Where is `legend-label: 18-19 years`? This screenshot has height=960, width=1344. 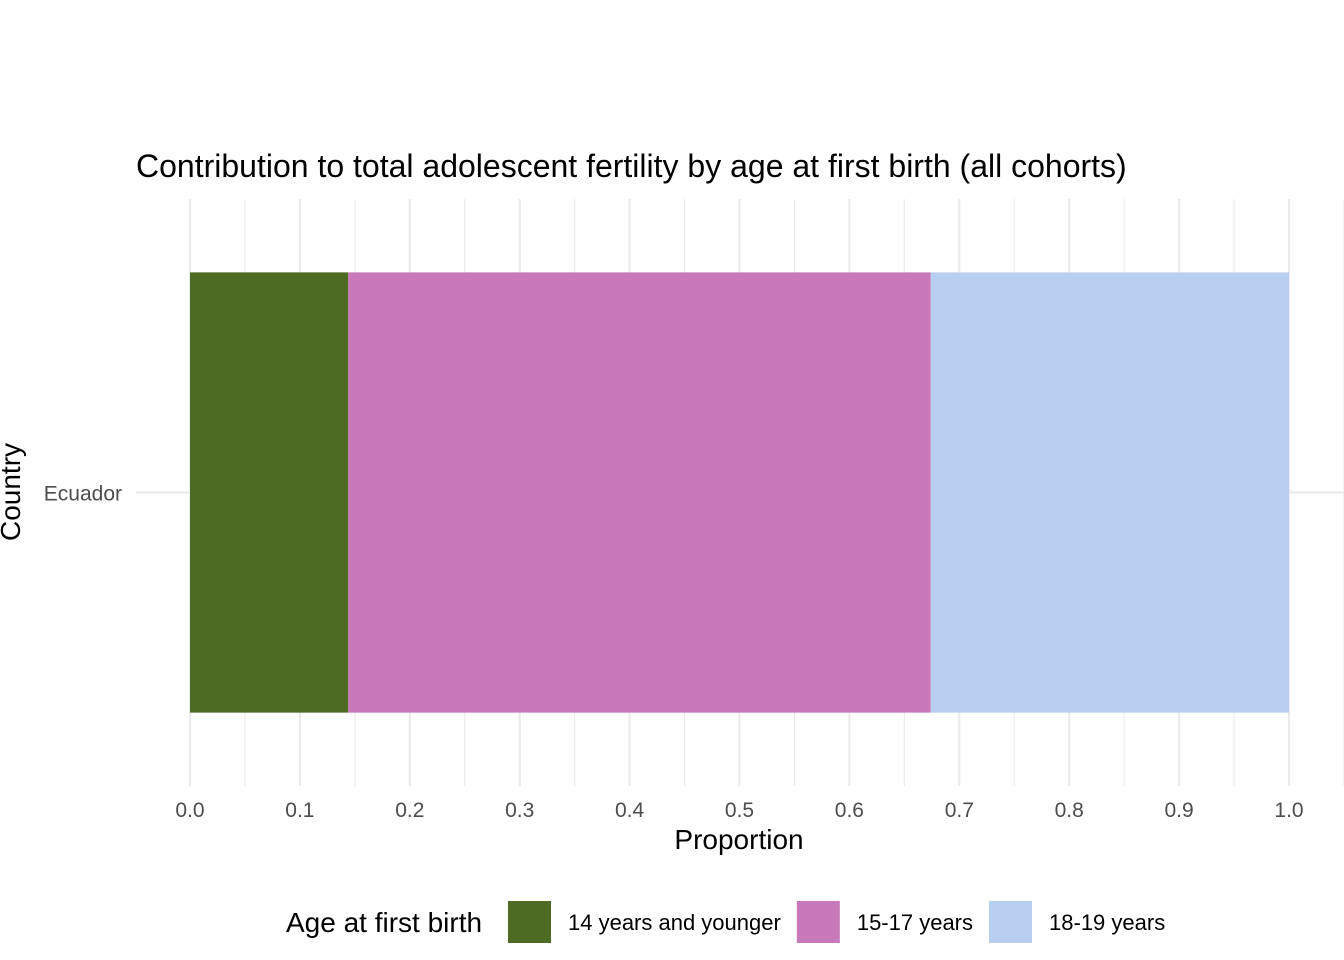 legend-label: 18-19 years is located at coordinates (1107, 922).